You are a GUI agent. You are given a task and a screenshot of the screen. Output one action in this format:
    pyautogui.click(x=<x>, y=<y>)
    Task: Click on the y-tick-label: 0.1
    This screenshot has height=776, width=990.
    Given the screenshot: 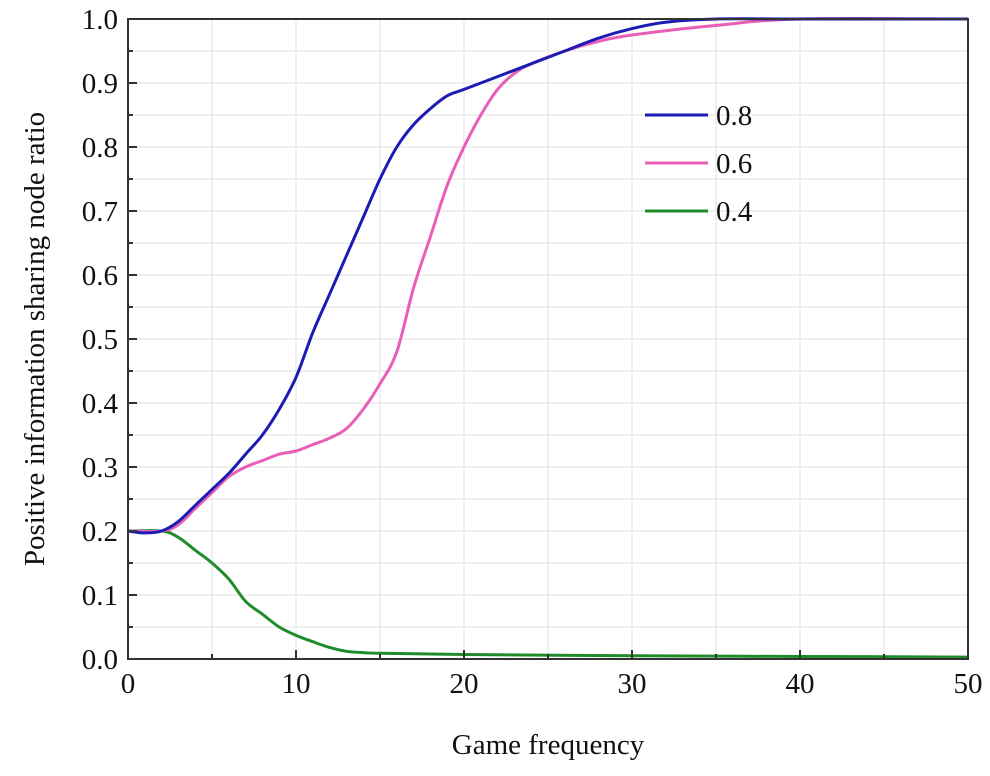 What is the action you would take?
    pyautogui.click(x=100, y=596)
    